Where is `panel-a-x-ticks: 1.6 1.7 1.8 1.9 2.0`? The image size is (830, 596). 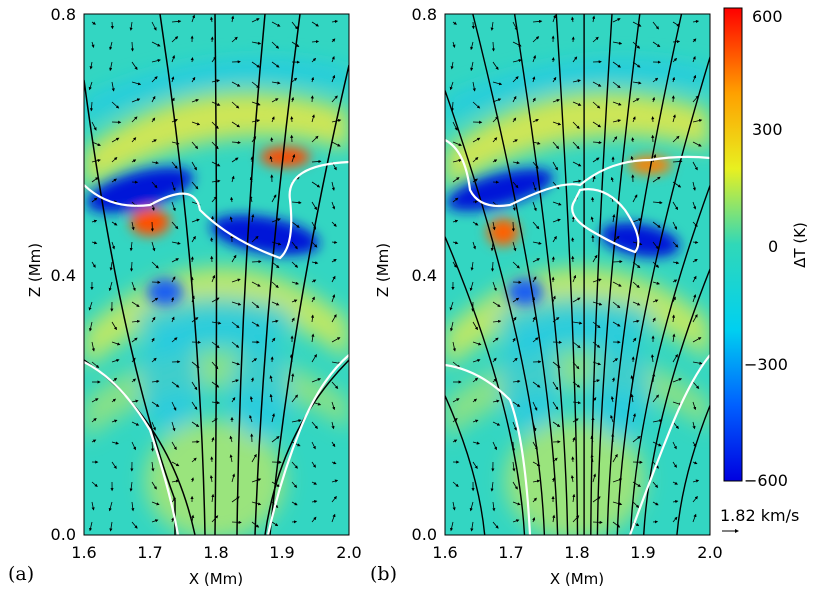 panel-a-x-ticks: 1.6 1.7 1.8 1.9 2.0 is located at coordinates (216, 552).